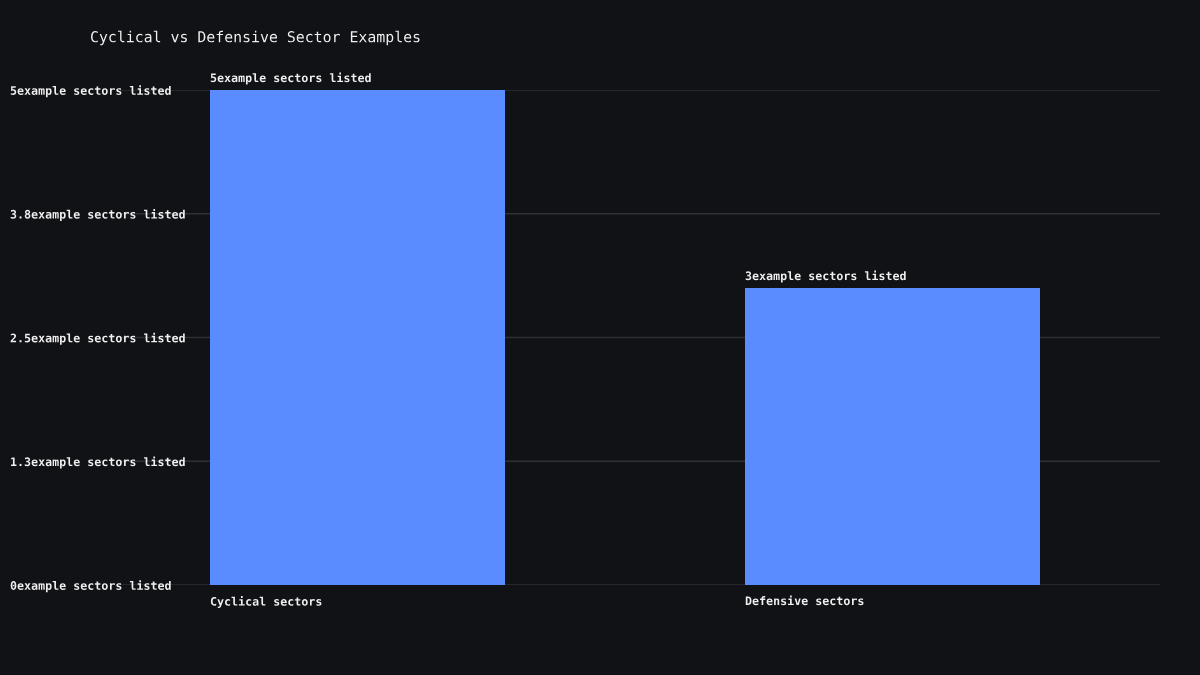  I want to click on x-tick-label: Cyclical sectors, so click(266, 602).